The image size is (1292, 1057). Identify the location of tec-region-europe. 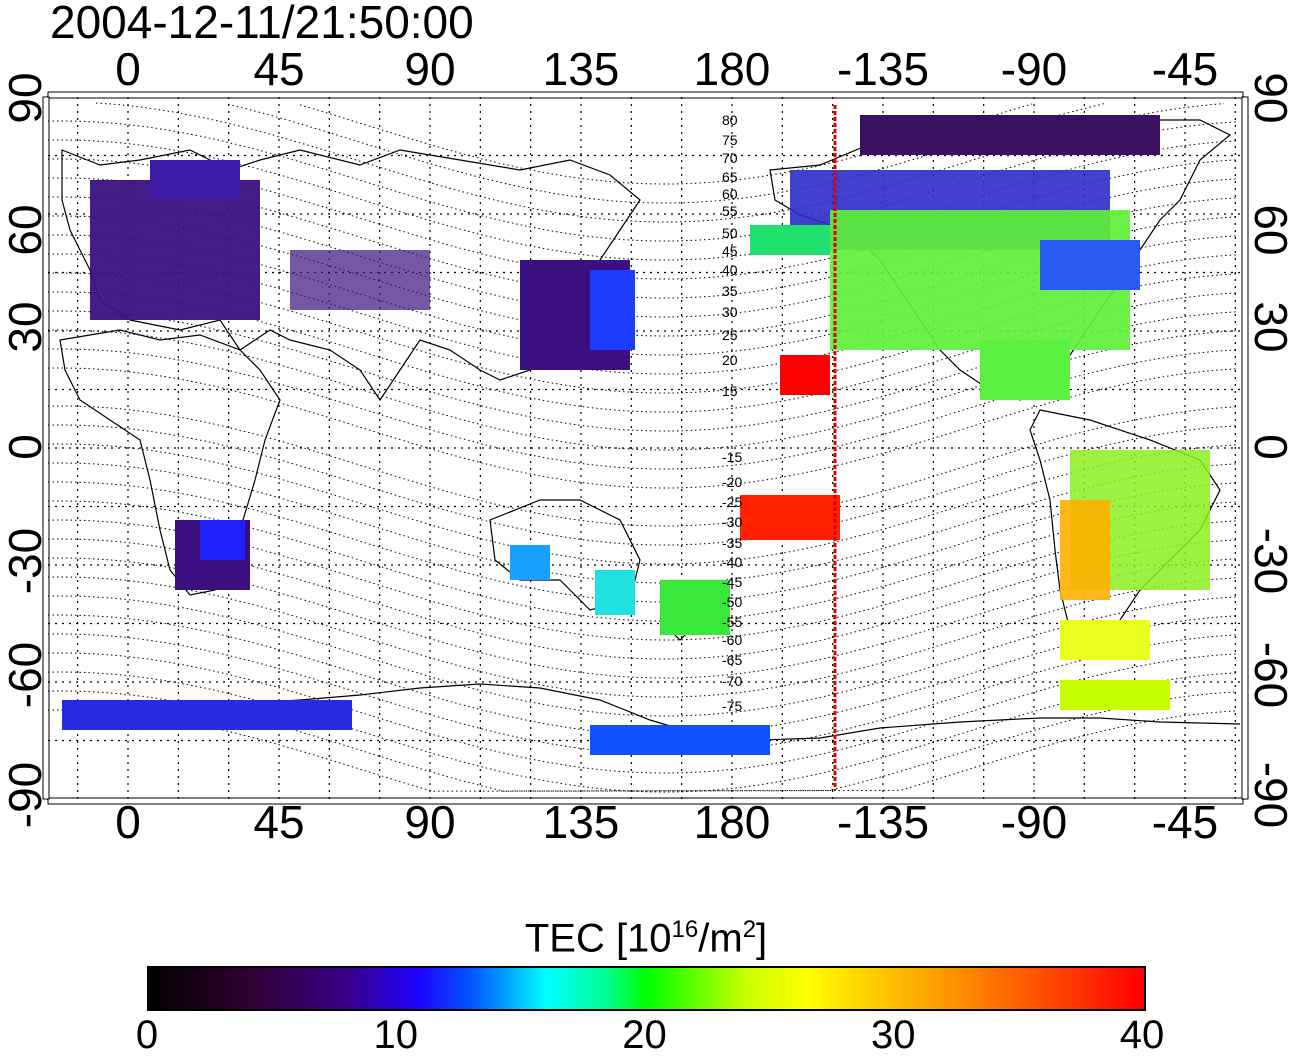
(175, 250).